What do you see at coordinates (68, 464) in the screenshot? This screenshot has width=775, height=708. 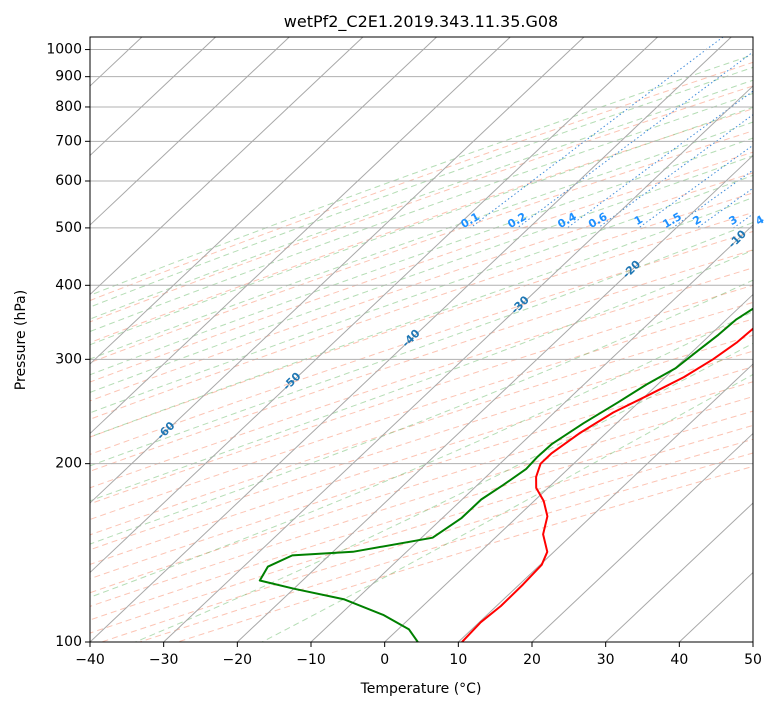 I see `y-tick-label: 200` at bounding box center [68, 464].